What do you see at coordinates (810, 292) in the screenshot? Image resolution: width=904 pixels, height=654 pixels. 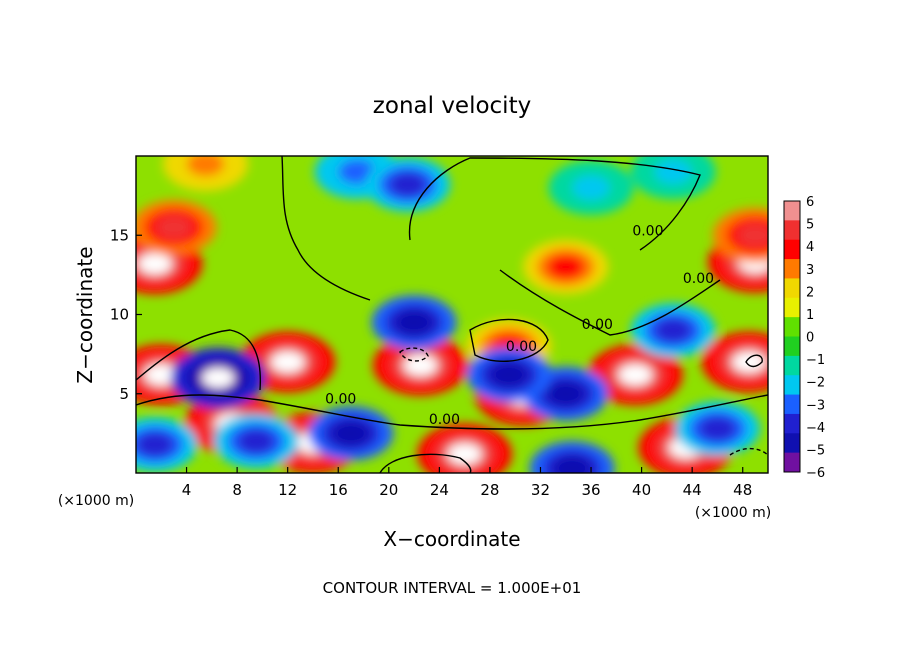 I see `colorbar-label-4: 2` at bounding box center [810, 292].